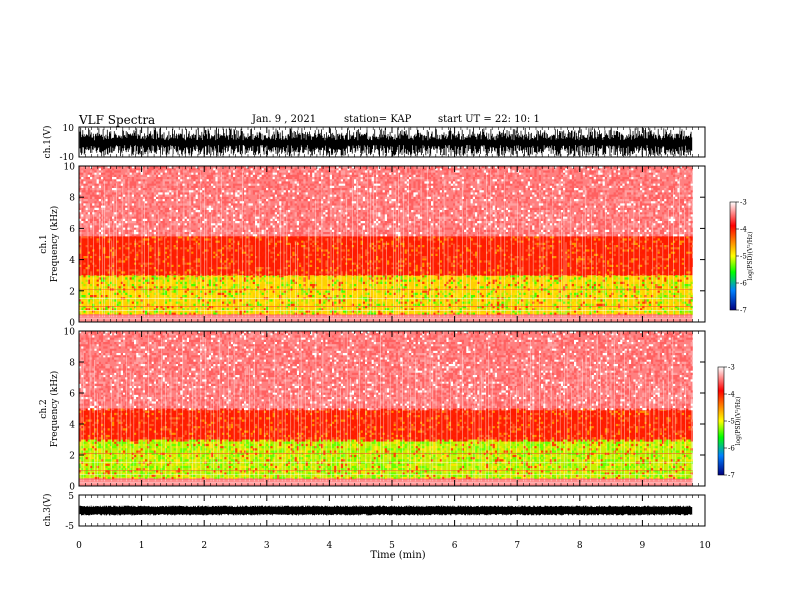 This screenshot has height=612, width=792. What do you see at coordinates (489, 119) in the screenshot?
I see `start-time-label: start UT = 22: 10: 1` at bounding box center [489, 119].